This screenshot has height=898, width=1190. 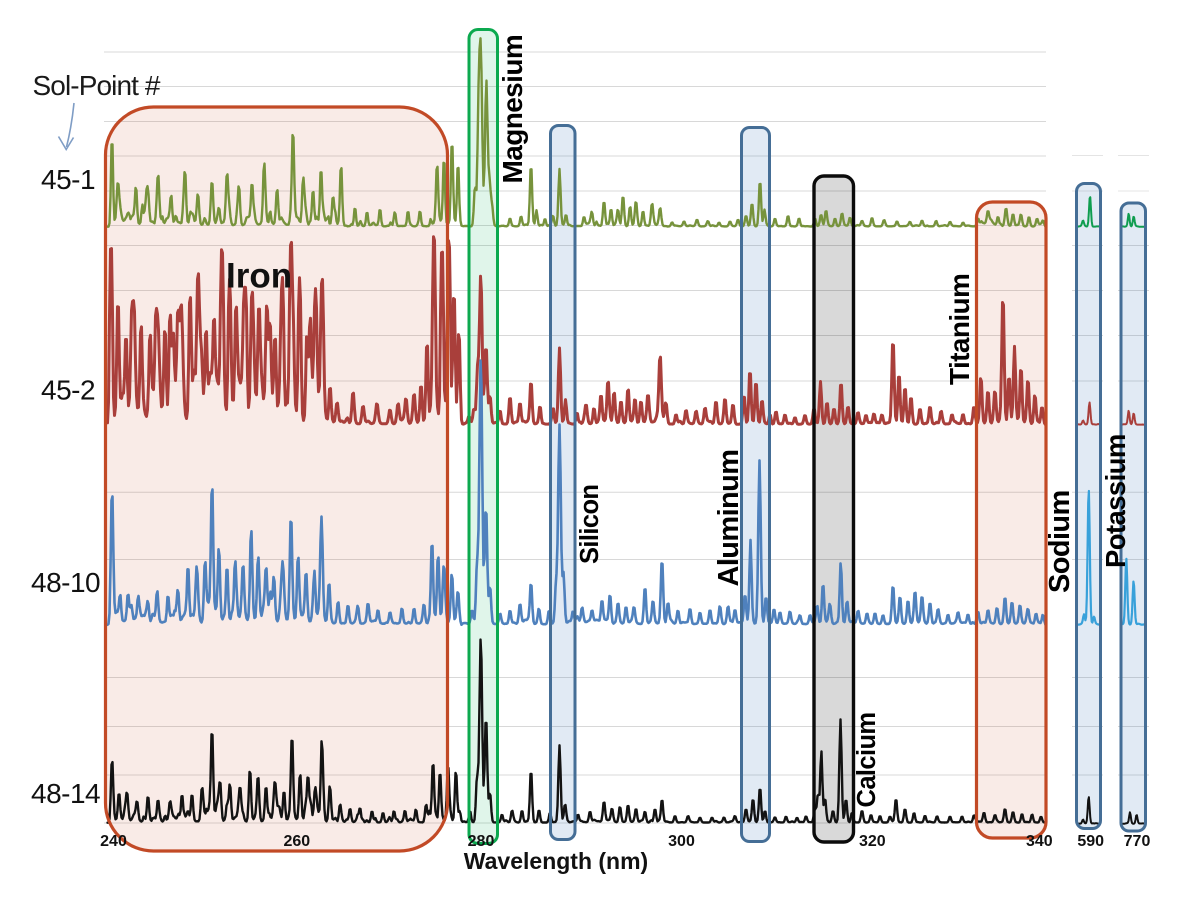 What do you see at coordinates (68, 179) in the screenshot?
I see `svg-text: 45-1` at bounding box center [68, 179].